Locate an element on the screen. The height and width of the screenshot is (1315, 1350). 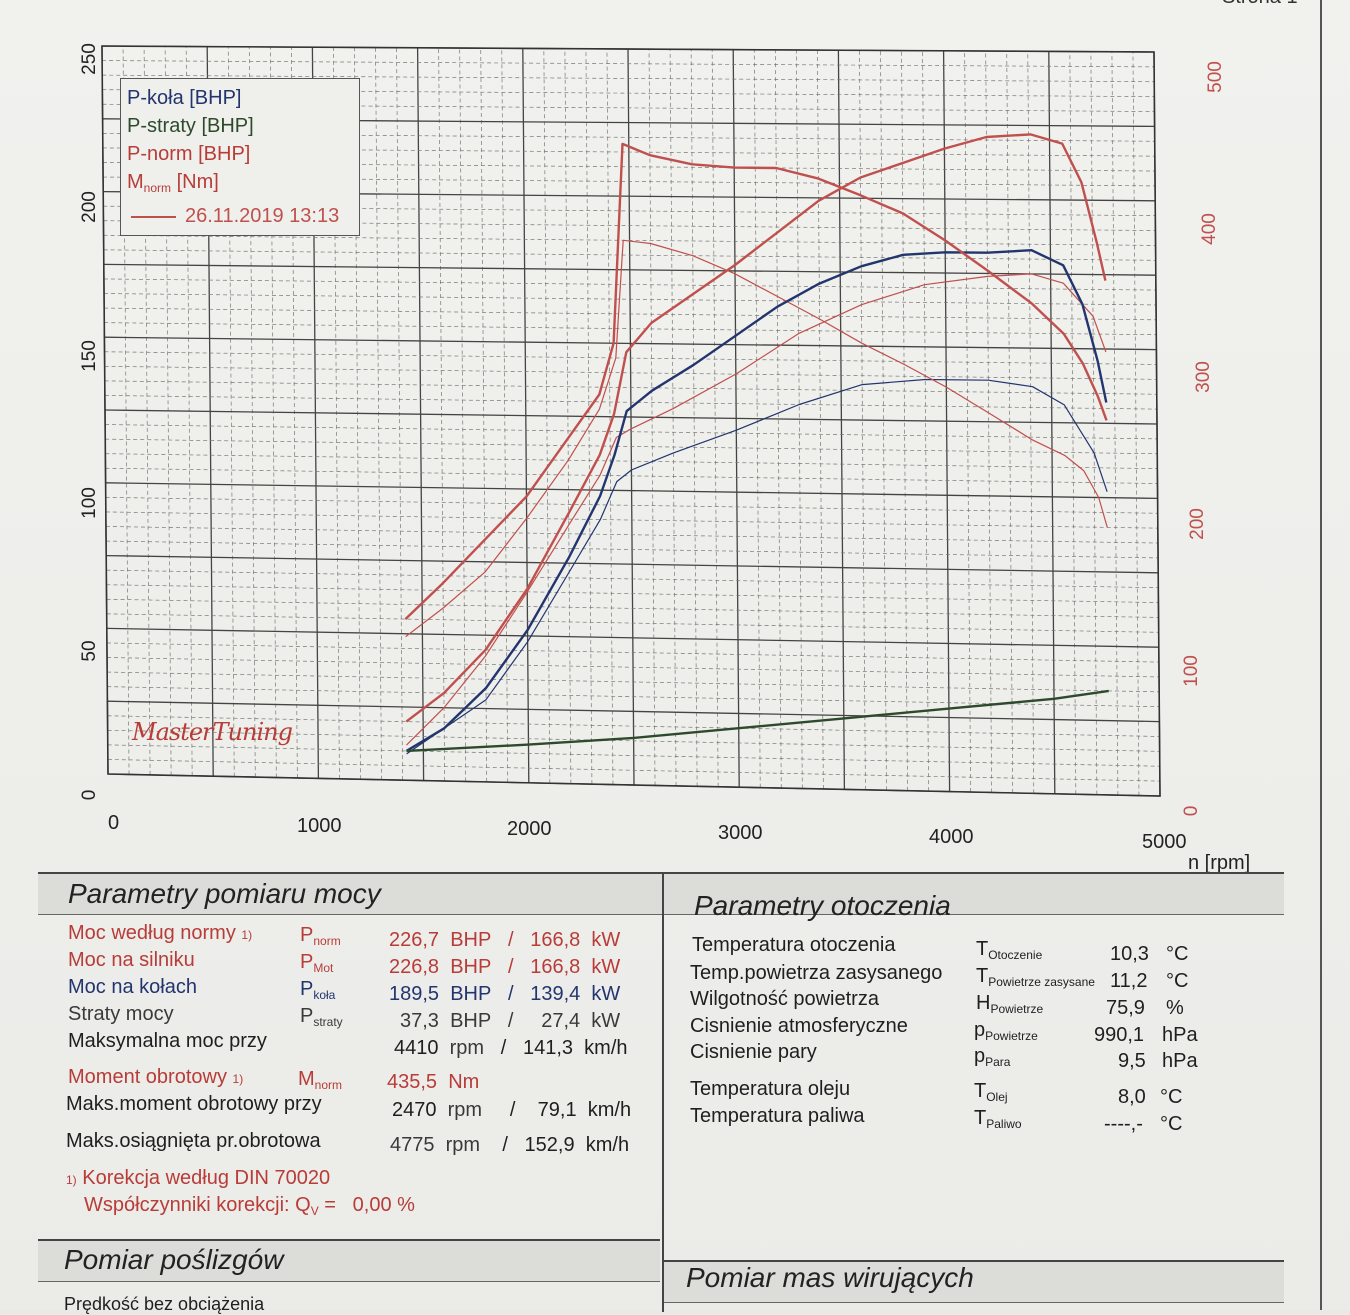
x-tick: 4000 is located at coordinates (951, 837).